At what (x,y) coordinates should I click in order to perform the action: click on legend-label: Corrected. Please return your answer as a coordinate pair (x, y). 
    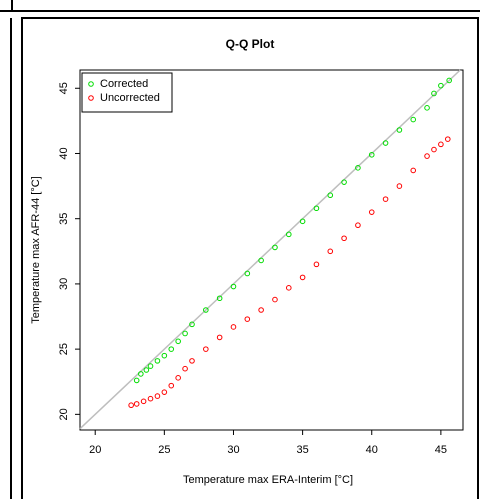
    Looking at the image, I should click on (124, 84).